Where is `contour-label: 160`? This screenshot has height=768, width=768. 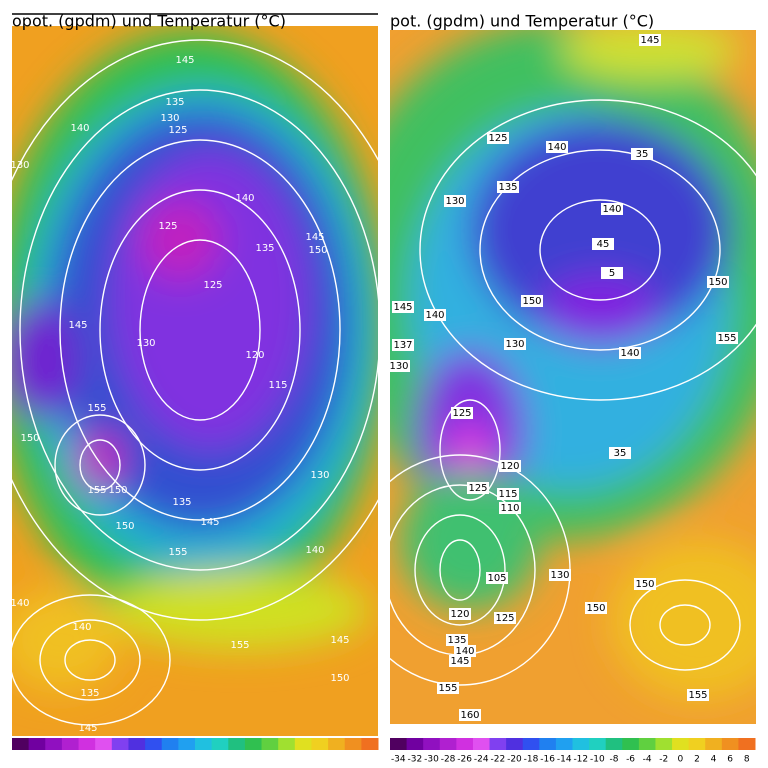 contour-label: 160 is located at coordinates (469, 715).